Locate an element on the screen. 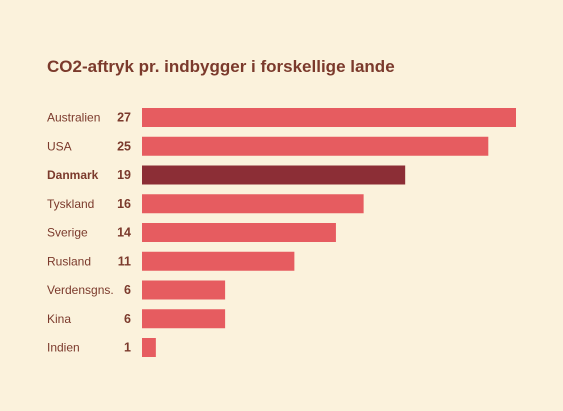 The width and height of the screenshot is (563, 411). category-label: USA is located at coordinates (59, 146).